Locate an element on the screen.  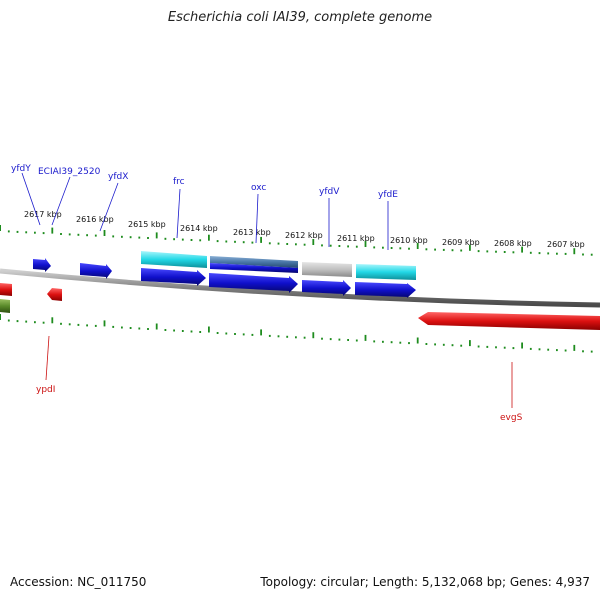
gene-oxc is located at coordinates (253, 283).